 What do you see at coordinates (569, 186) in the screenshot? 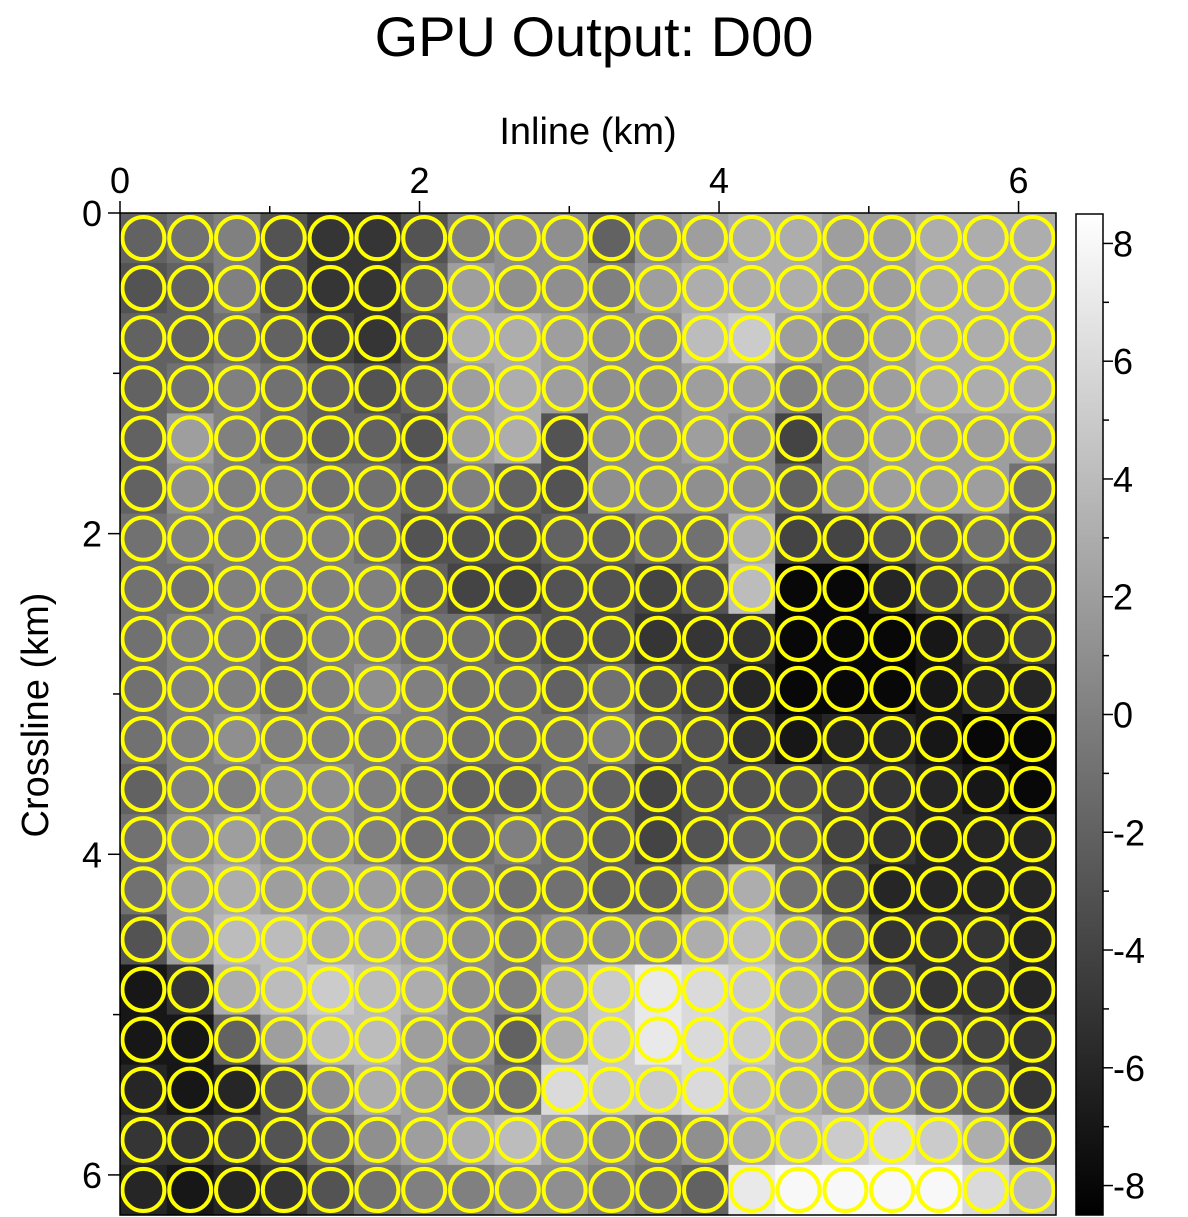
I see `x-axis: 0 2 4 6` at bounding box center [569, 186].